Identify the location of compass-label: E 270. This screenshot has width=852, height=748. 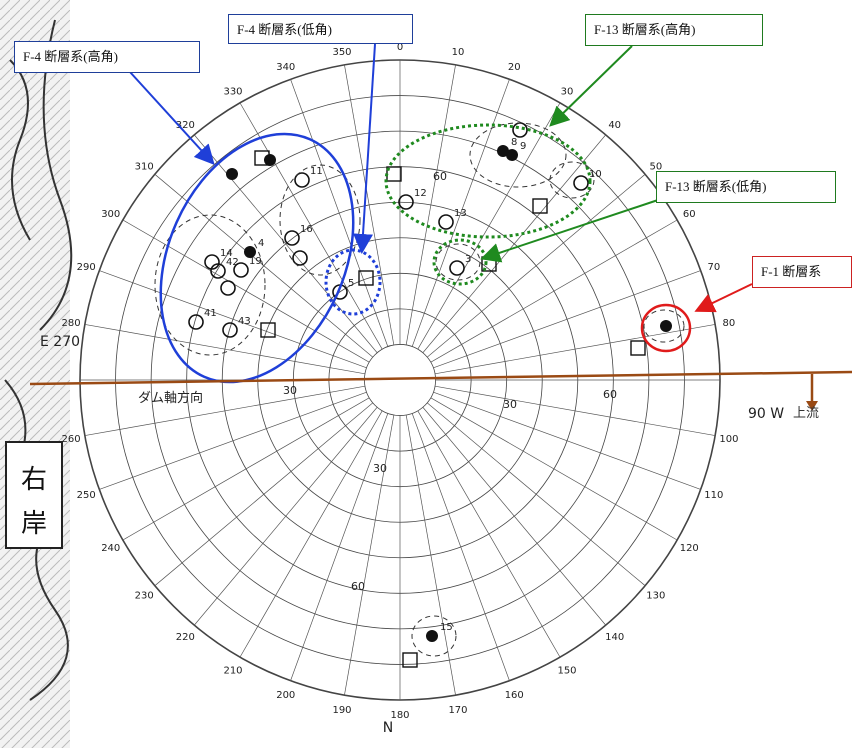
(60, 342).